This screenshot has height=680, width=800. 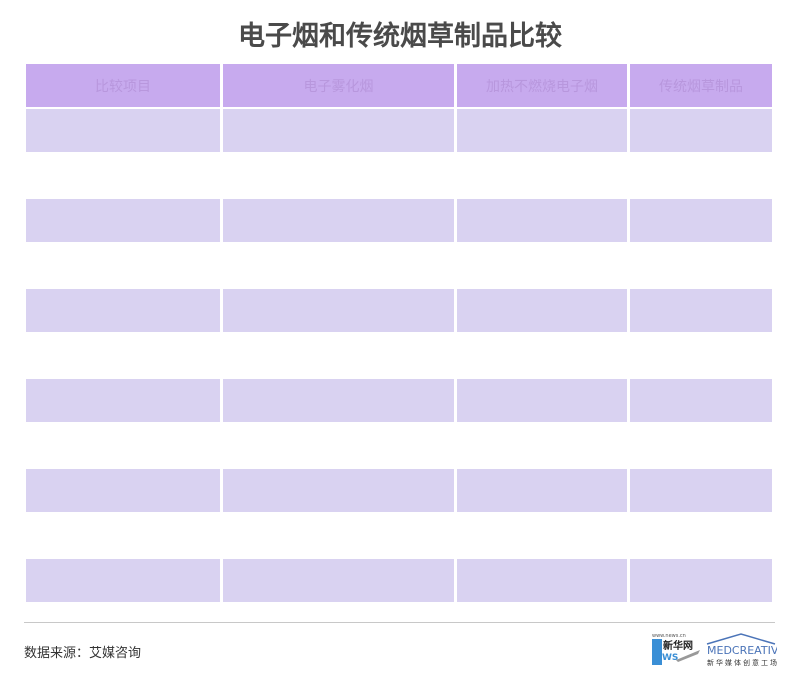 I want to click on svg-text: MEDCREATIVE, so click(x=742, y=650).